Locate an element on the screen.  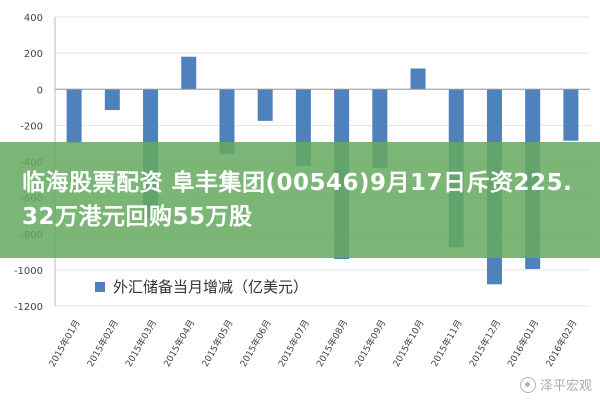
y-tick-label: 200 is located at coordinates (33, 54).